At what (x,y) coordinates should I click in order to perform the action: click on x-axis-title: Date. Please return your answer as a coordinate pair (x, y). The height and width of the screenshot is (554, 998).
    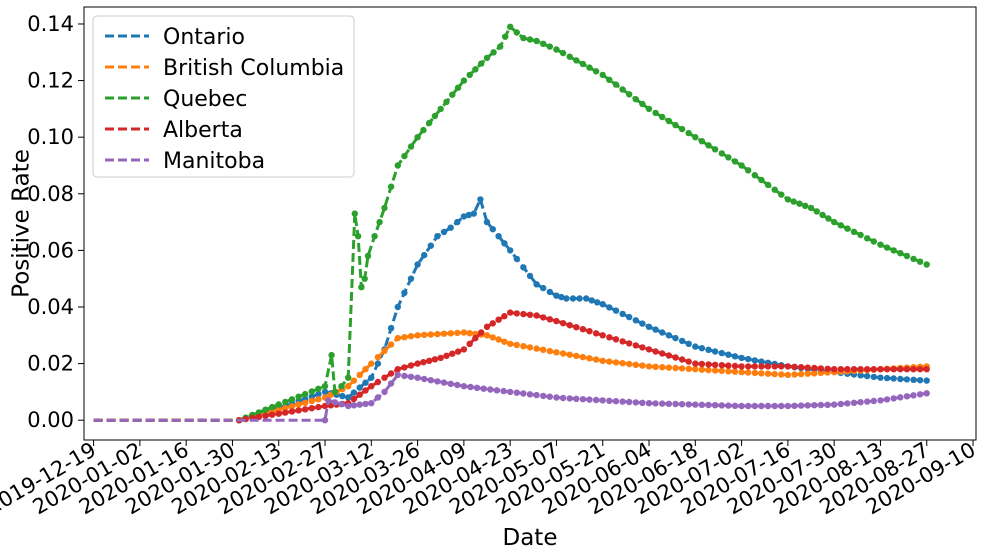
    Looking at the image, I should click on (530, 538).